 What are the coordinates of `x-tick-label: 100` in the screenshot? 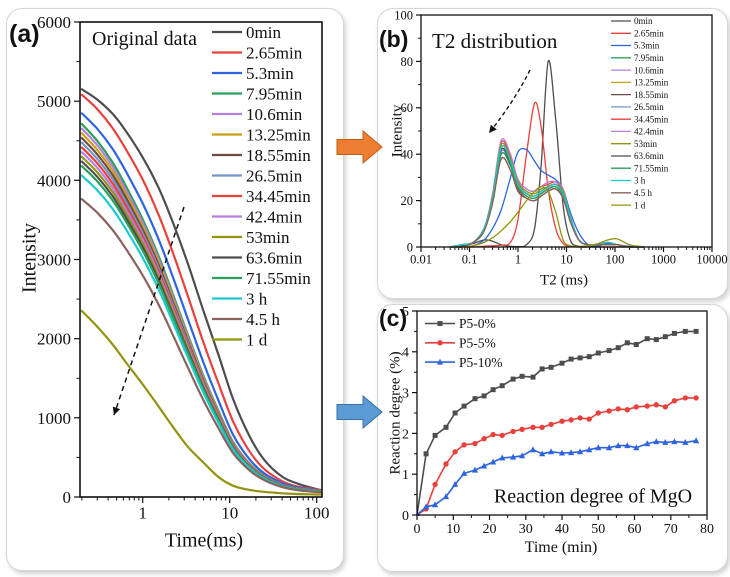 It's located at (615, 260).